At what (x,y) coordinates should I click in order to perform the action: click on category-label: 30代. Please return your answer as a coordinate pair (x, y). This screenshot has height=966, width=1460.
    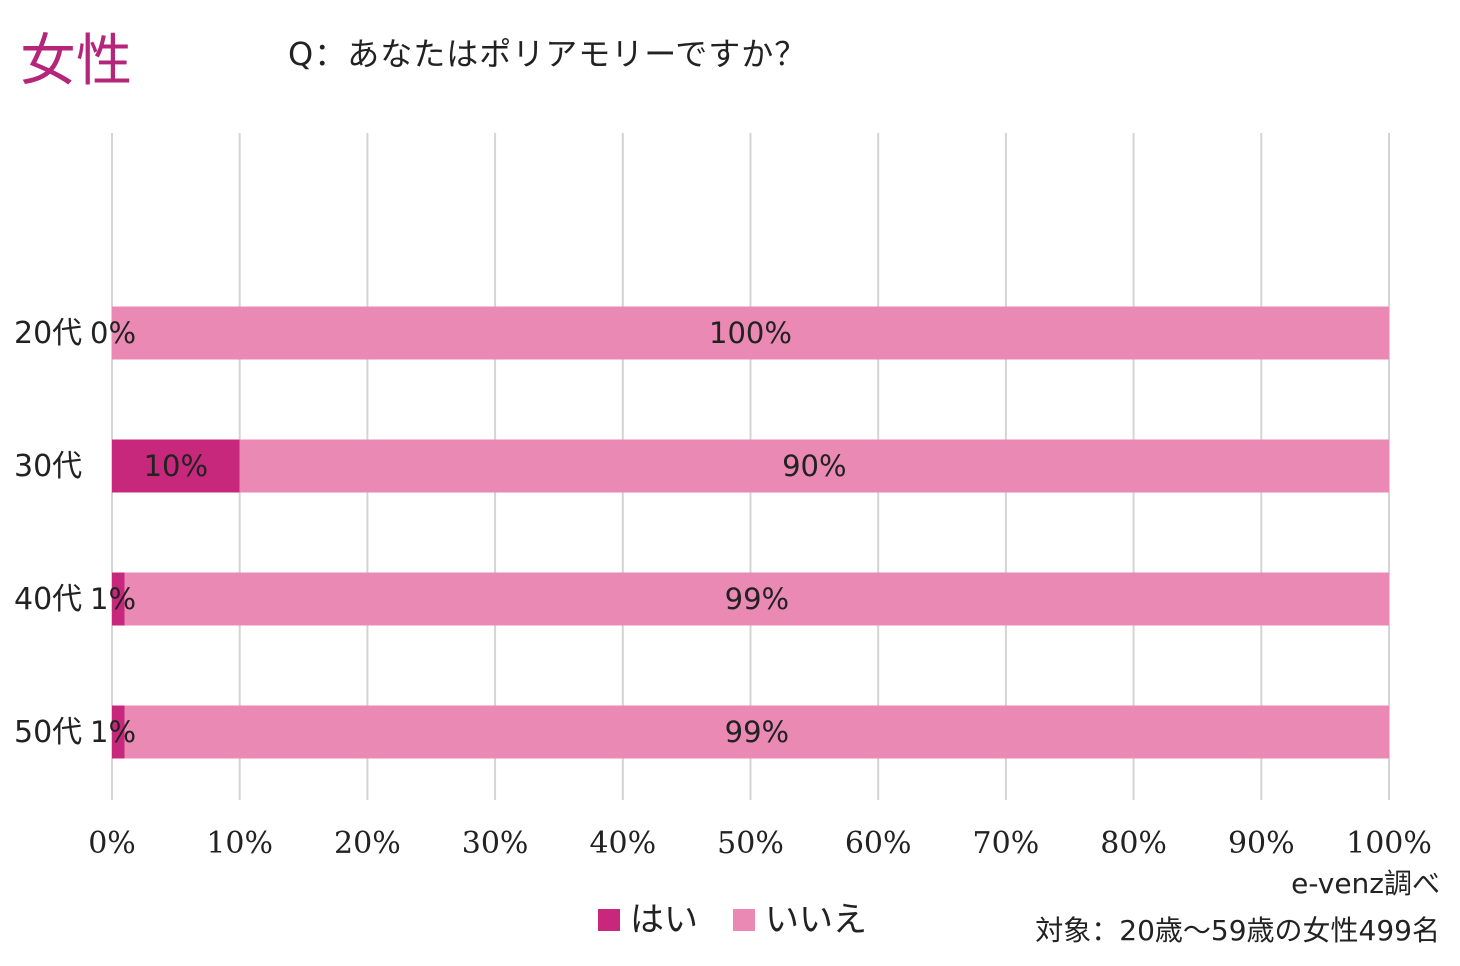
    Looking at the image, I should click on (48, 466).